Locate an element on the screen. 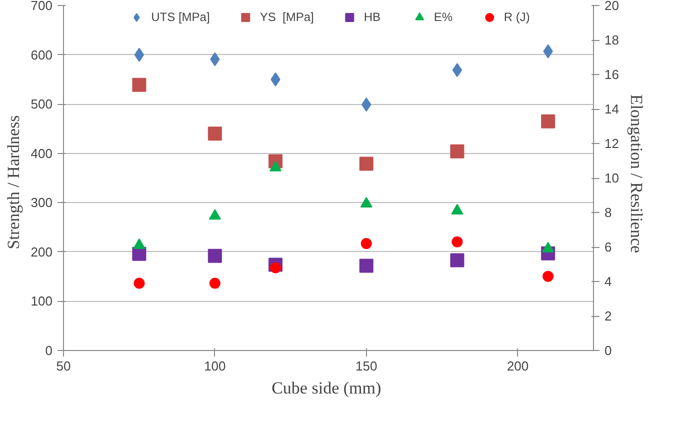  y2-tick-label: 14 is located at coordinates (611, 109).